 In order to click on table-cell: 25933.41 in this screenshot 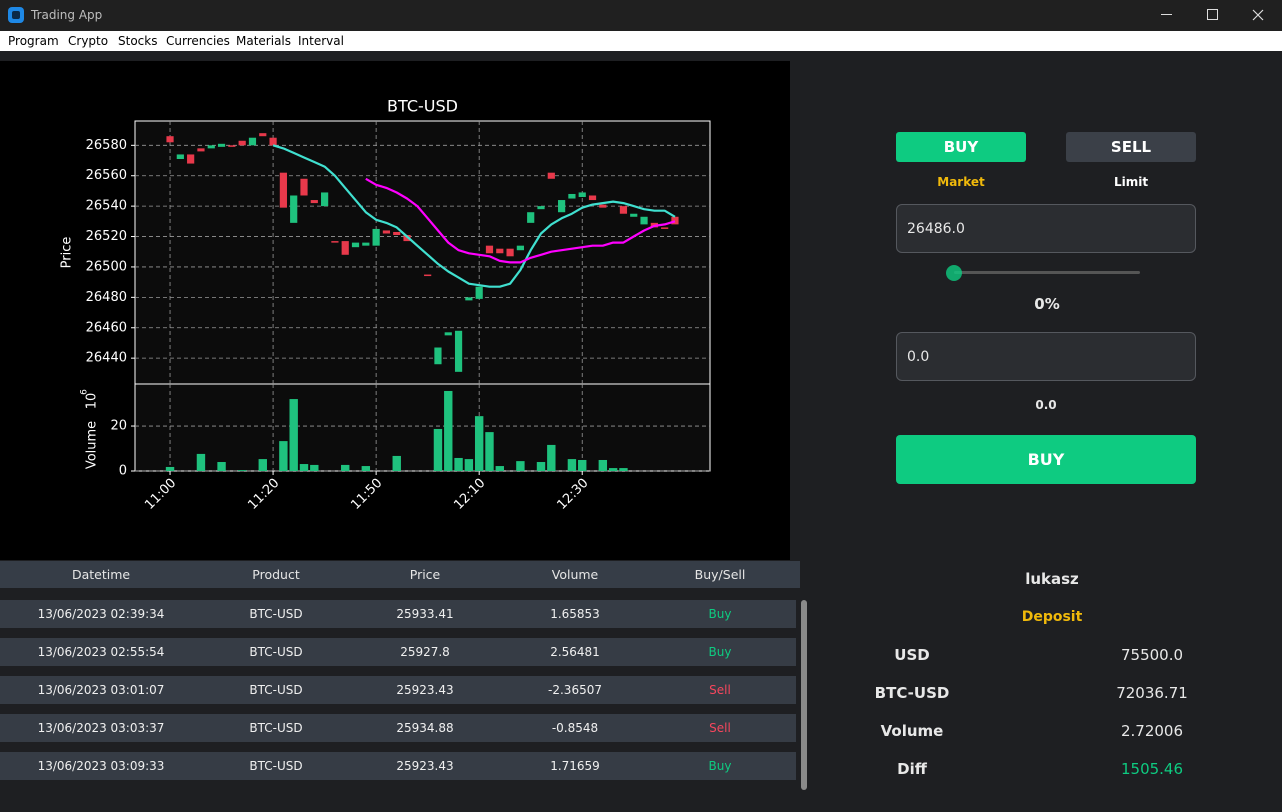, I will do `click(425, 614)`.